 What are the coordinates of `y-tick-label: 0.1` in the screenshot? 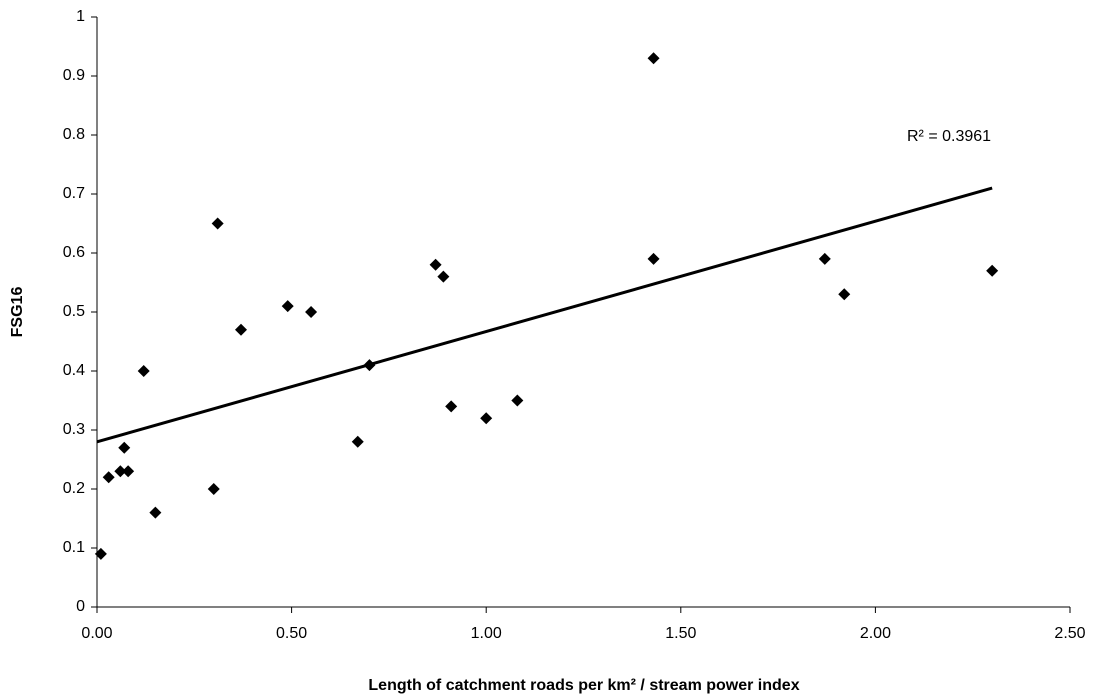 It's located at (74, 547).